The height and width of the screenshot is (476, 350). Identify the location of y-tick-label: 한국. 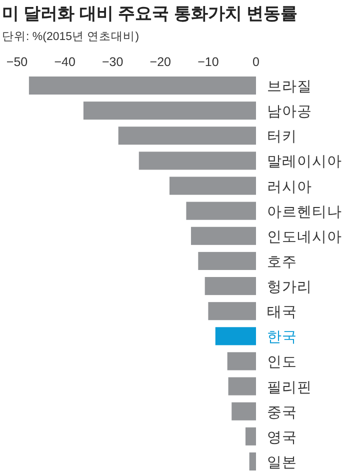
(282, 338).